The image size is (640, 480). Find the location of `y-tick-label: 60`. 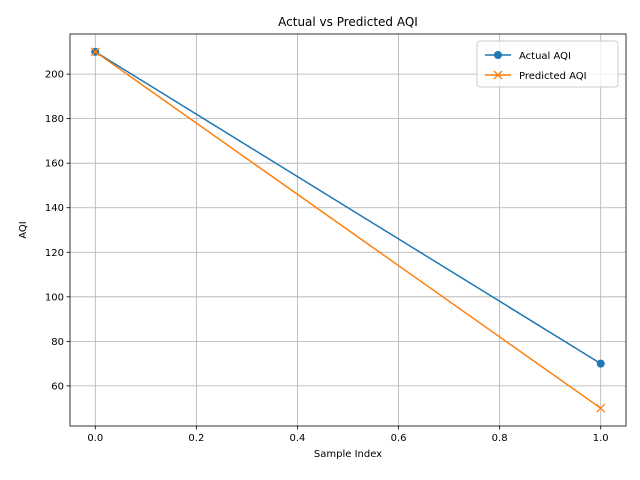

y-tick-label: 60 is located at coordinates (57, 386).